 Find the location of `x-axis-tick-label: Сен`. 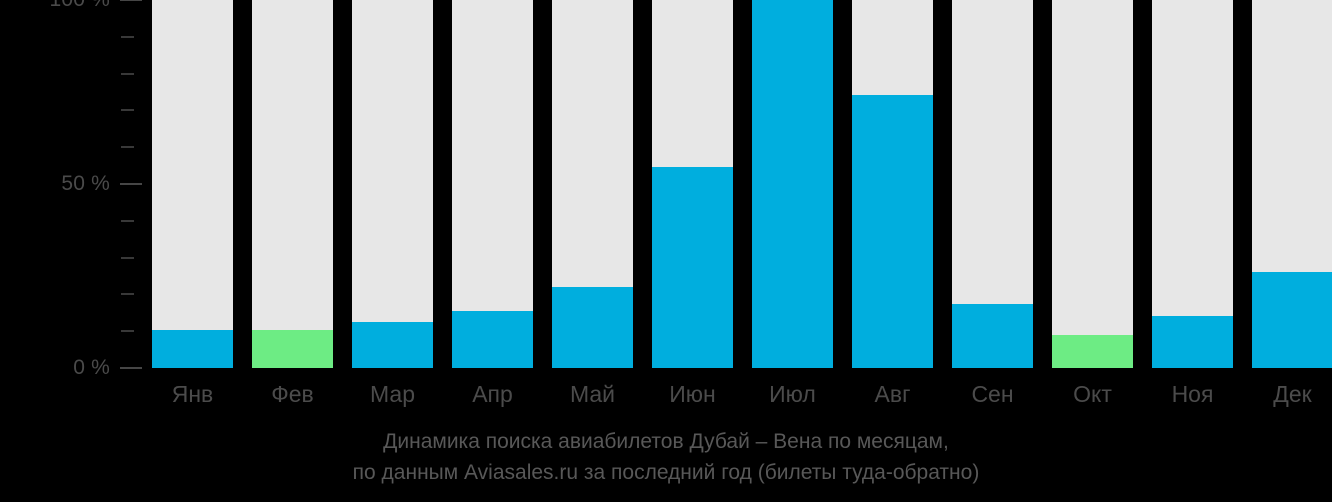

x-axis-tick-label: Сен is located at coordinates (992, 394).